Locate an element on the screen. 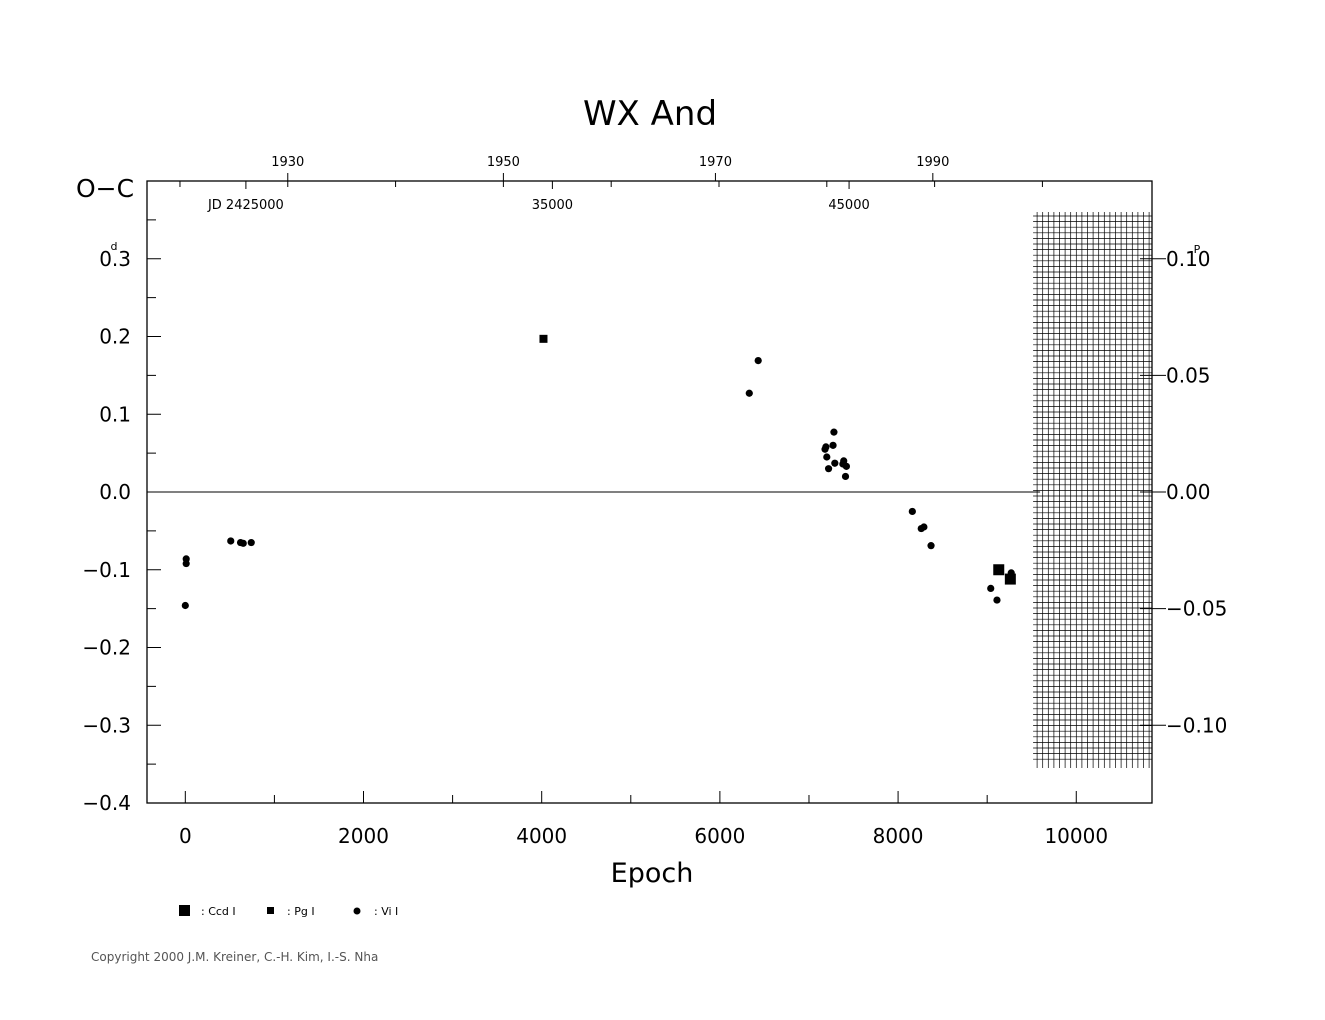  x-tick-label: 6000 is located at coordinates (719, 836).